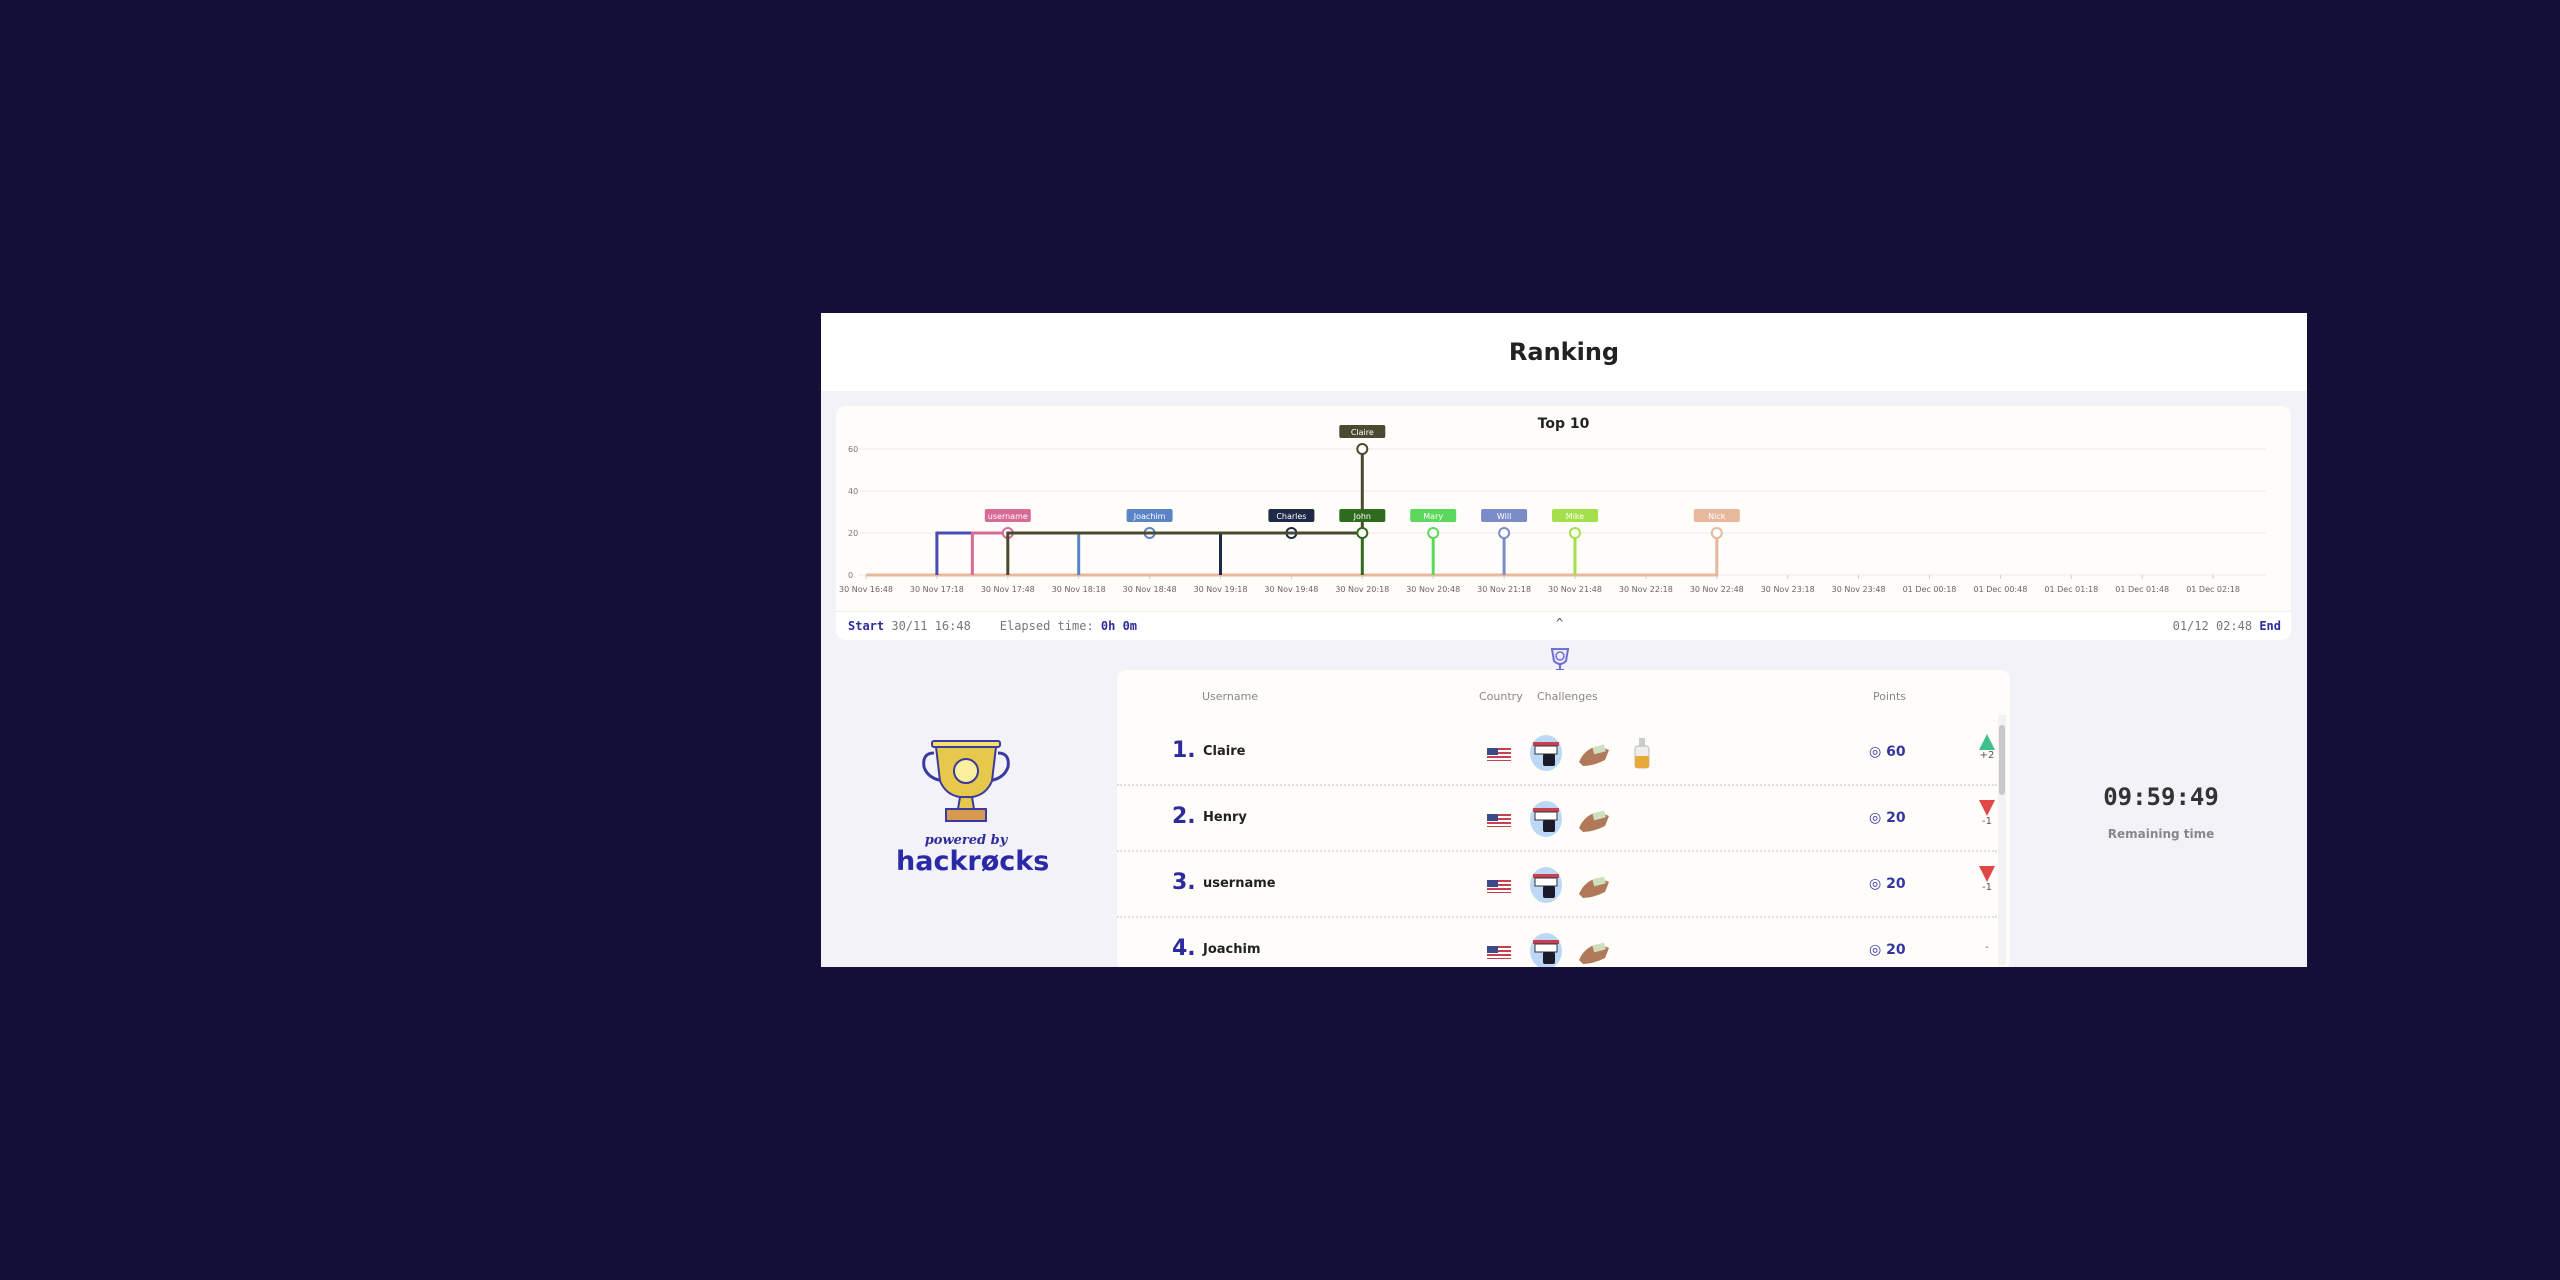  I want to click on x-tick-label: 30 Nov 21:48, so click(1575, 589).